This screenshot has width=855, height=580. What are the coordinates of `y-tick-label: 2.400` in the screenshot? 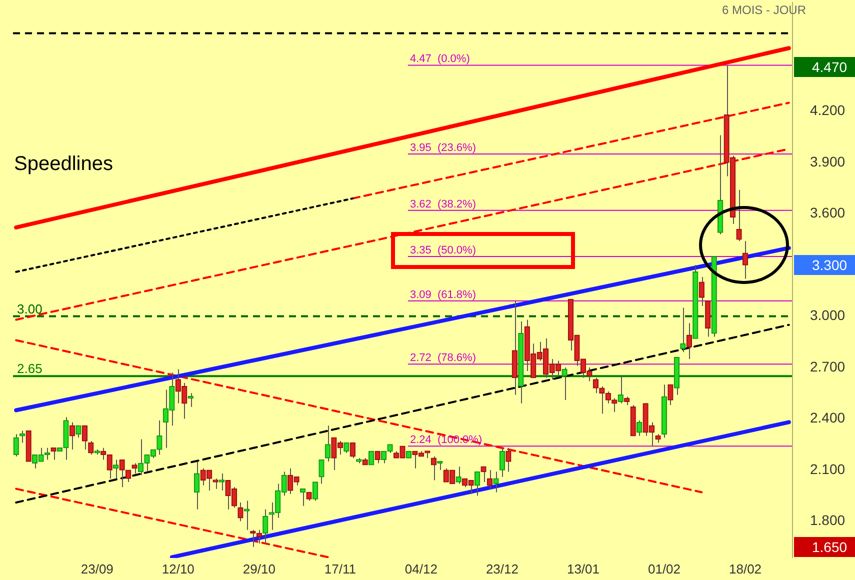 It's located at (828, 418).